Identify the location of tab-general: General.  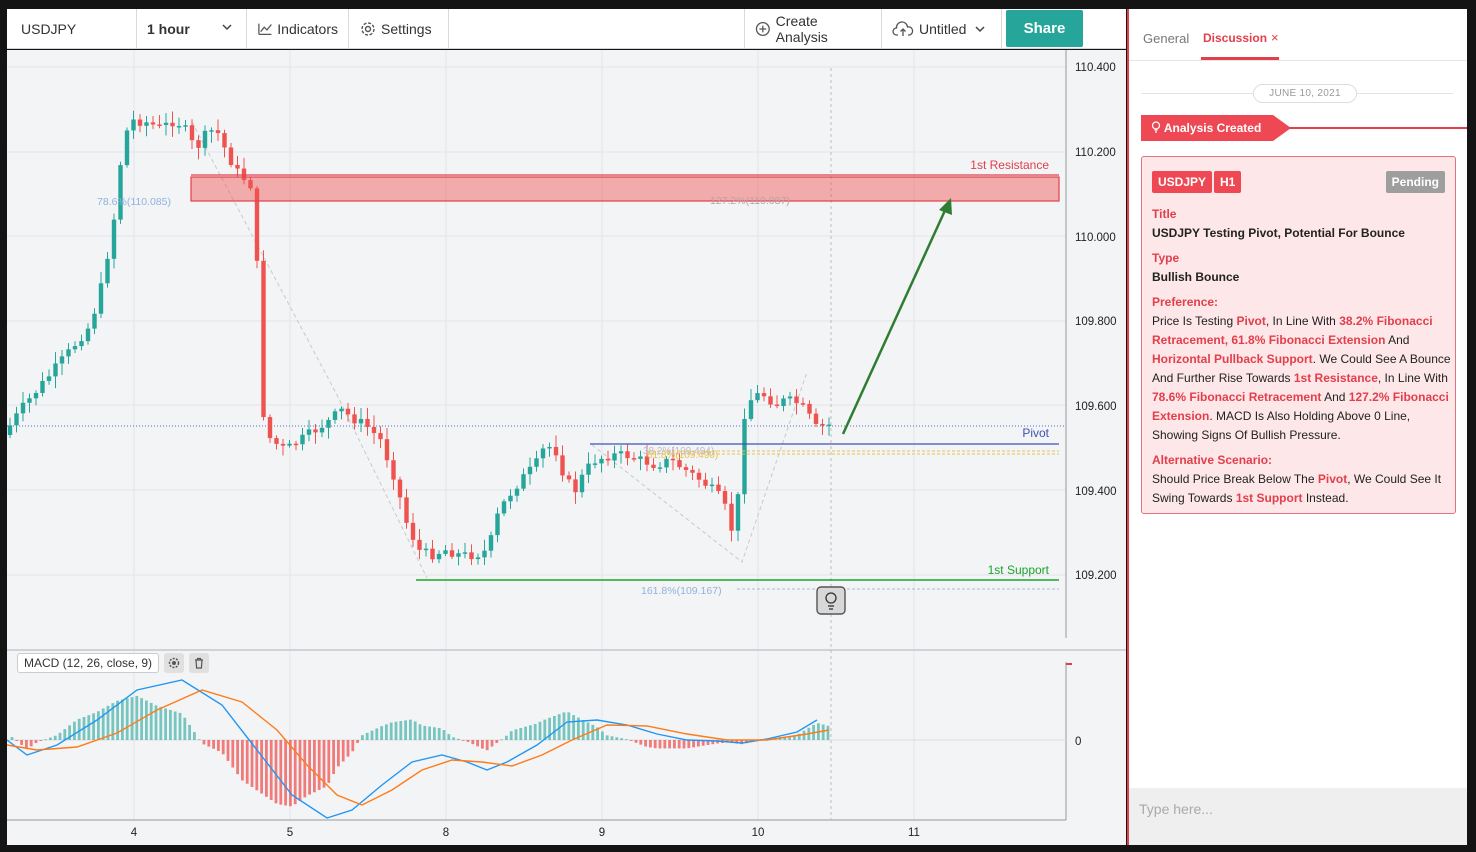
(1166, 38).